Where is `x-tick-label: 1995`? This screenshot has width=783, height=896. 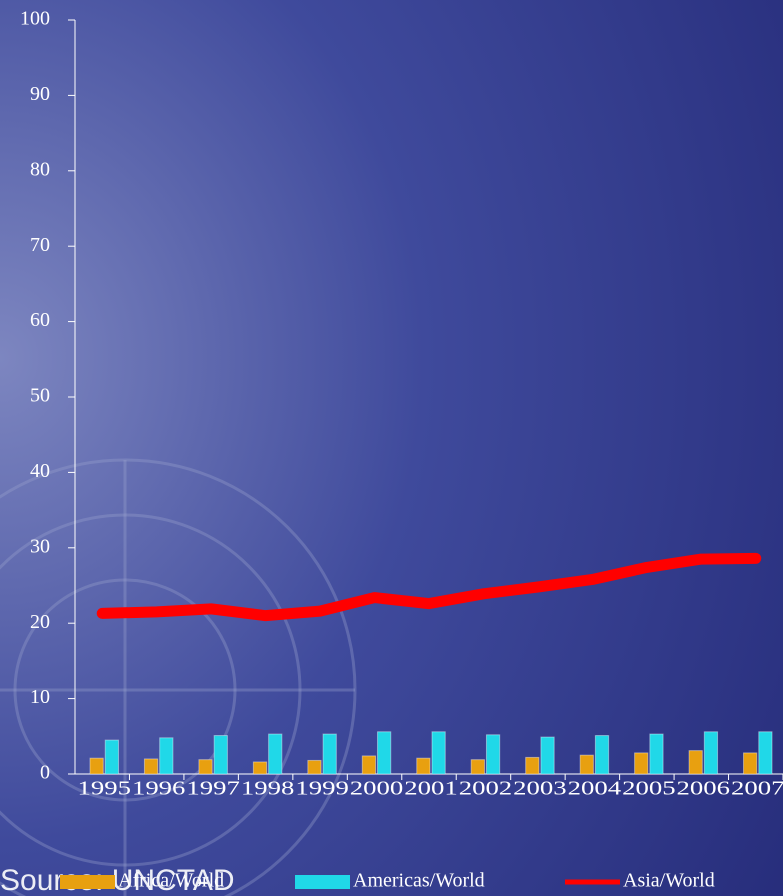 x-tick-label: 1995 is located at coordinates (104, 789).